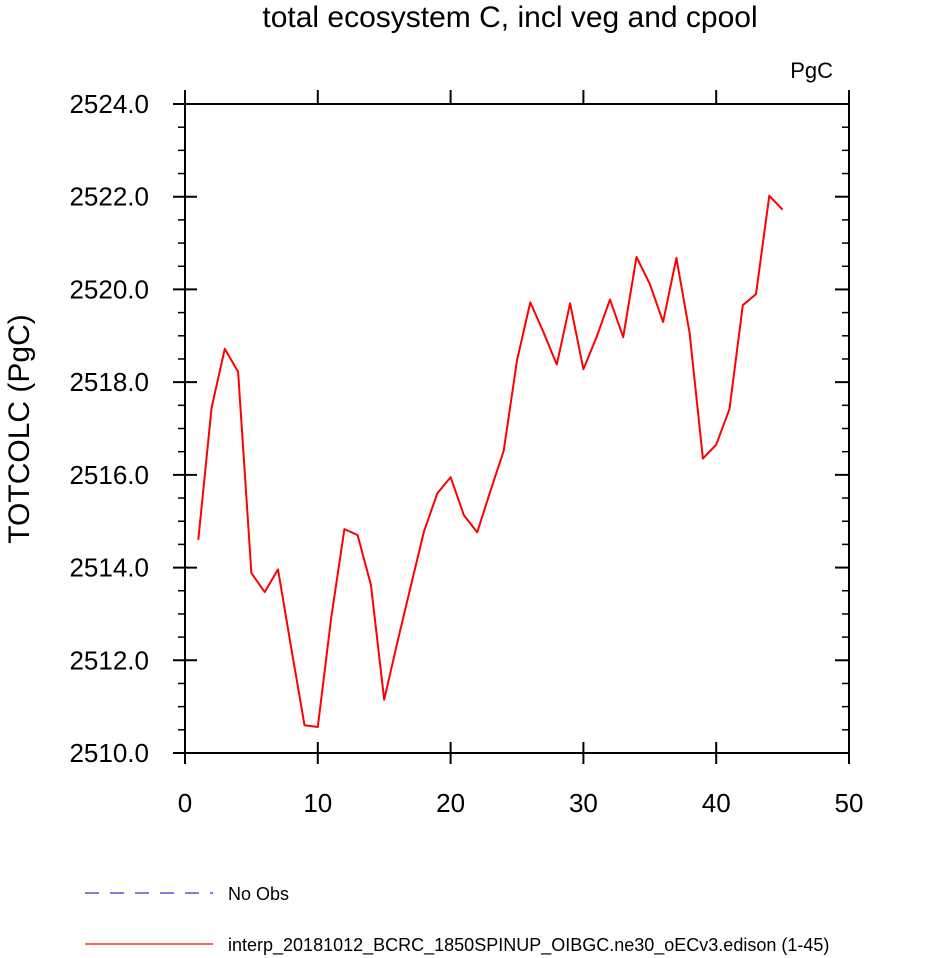  What do you see at coordinates (109, 197) in the screenshot?
I see `y-tick-label: 2522.0` at bounding box center [109, 197].